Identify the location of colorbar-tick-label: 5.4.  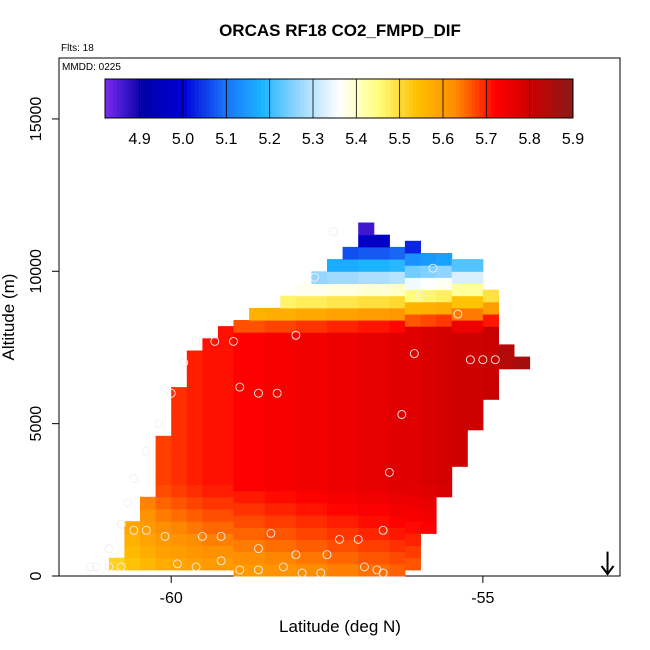
(356, 139).